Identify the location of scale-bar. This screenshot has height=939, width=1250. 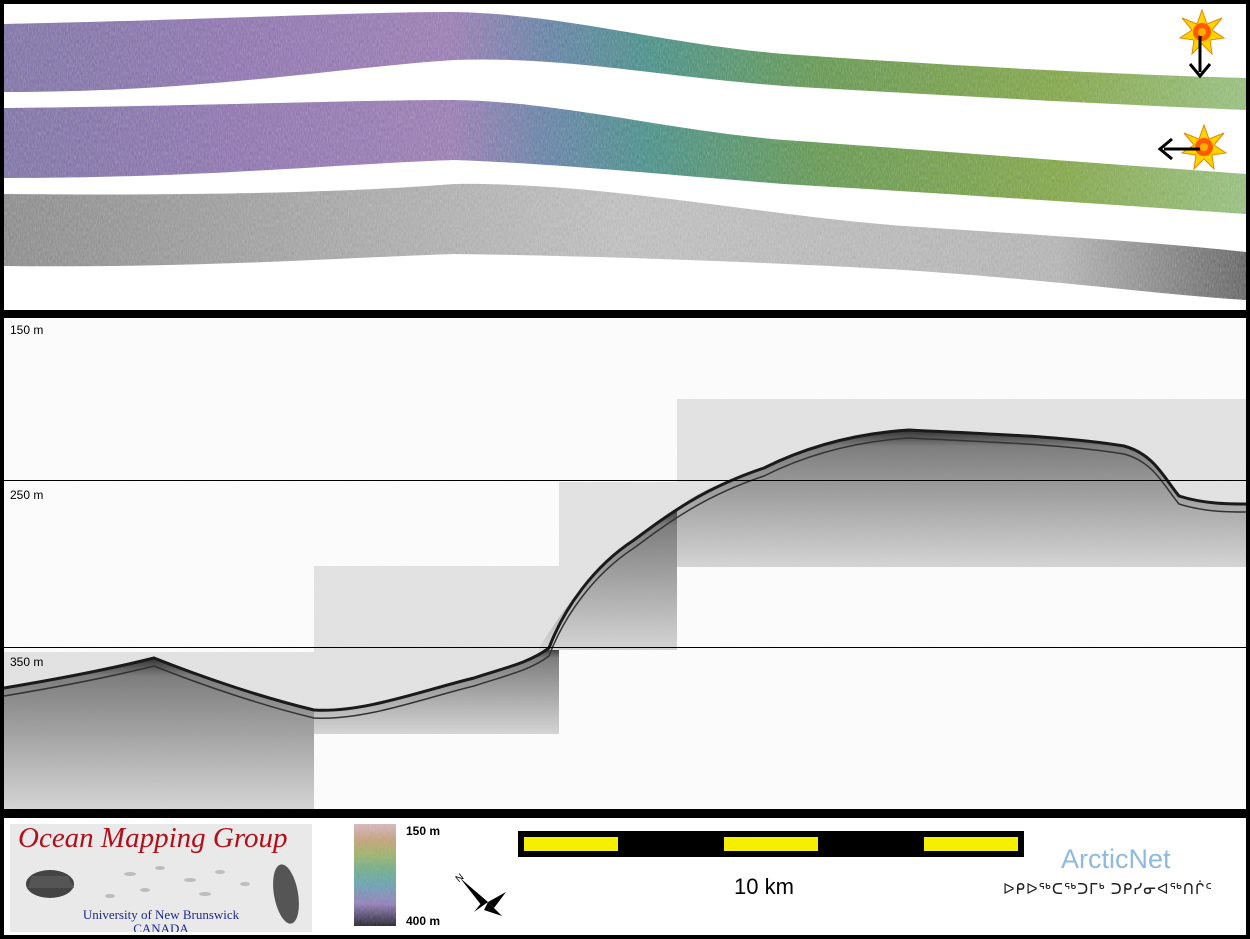
(771, 844).